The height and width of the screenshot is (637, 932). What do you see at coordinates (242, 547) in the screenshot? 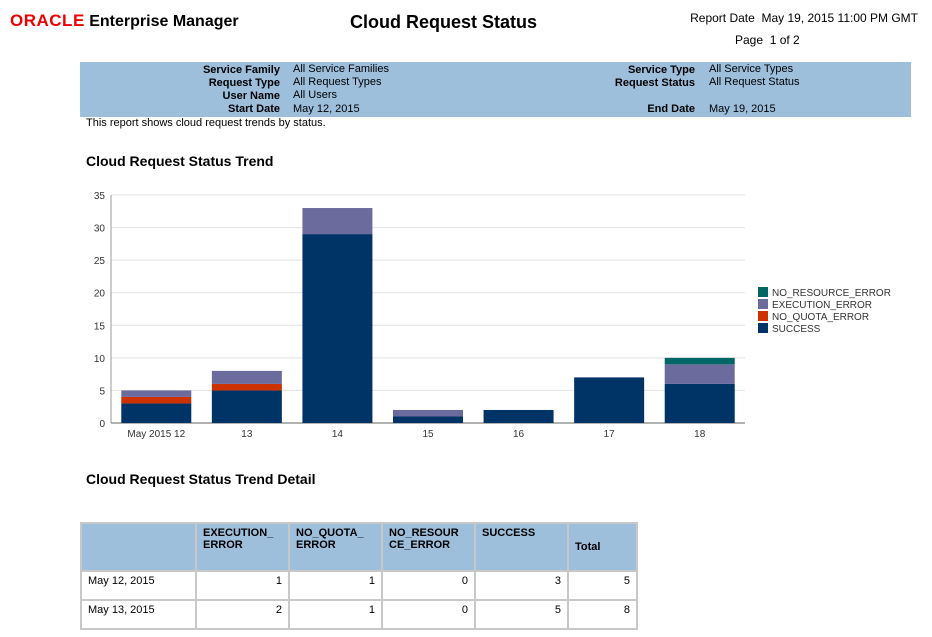
I see `header-execution-error: EXECUTION_ ERROR` at bounding box center [242, 547].